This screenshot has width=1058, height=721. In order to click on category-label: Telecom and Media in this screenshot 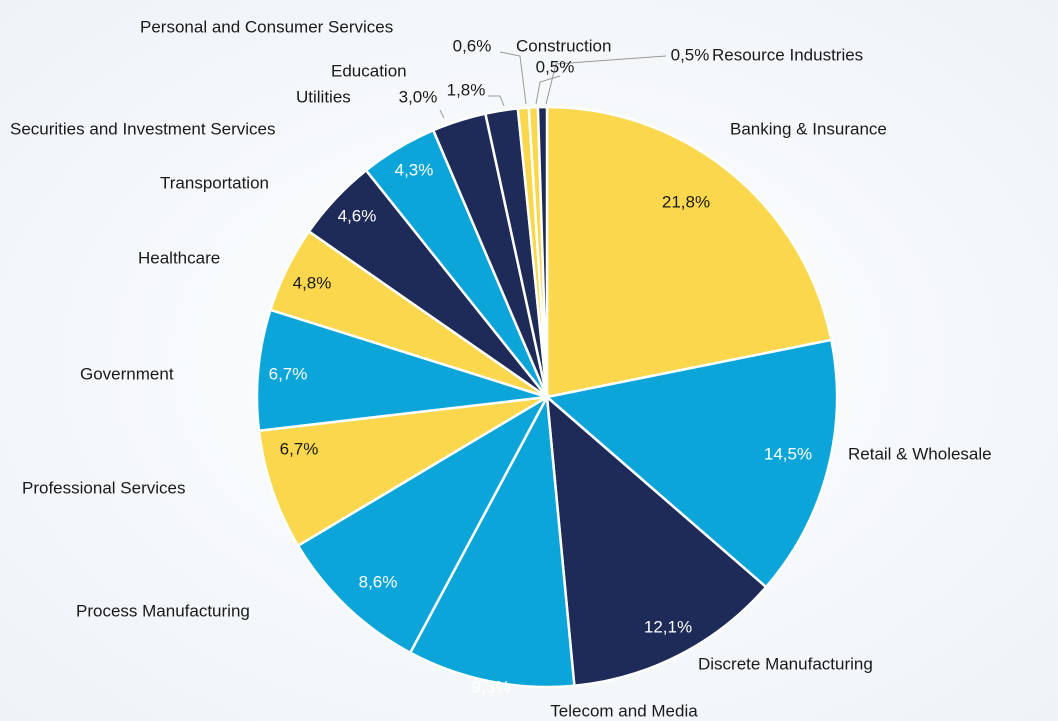, I will do `click(624, 710)`.